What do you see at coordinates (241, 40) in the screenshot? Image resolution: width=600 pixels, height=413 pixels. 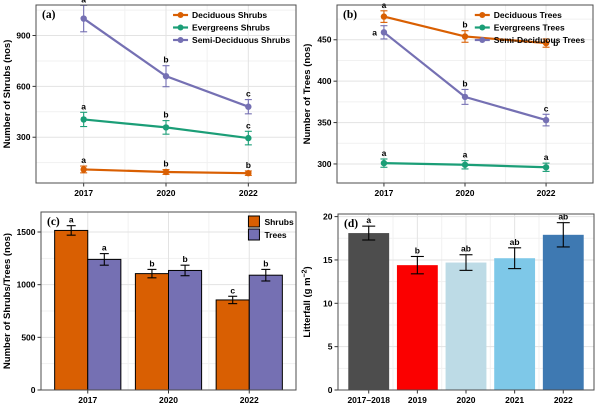 I see `legend-label: Semi-Deciduous Shrubs` at bounding box center [241, 40].